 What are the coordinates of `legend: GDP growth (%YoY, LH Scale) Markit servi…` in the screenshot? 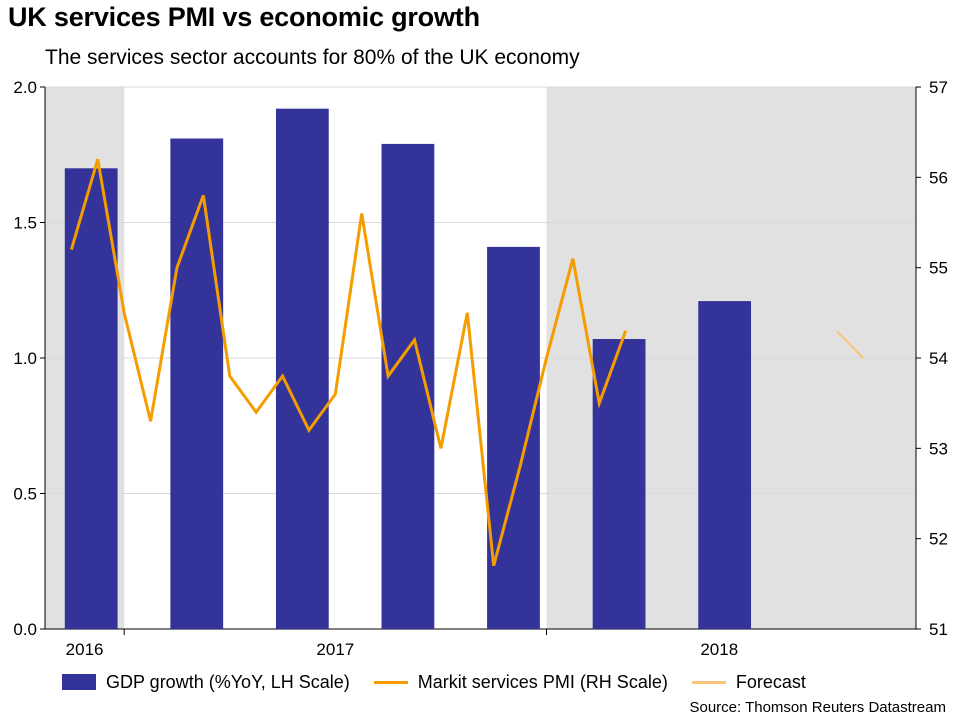 It's located at (446, 682).